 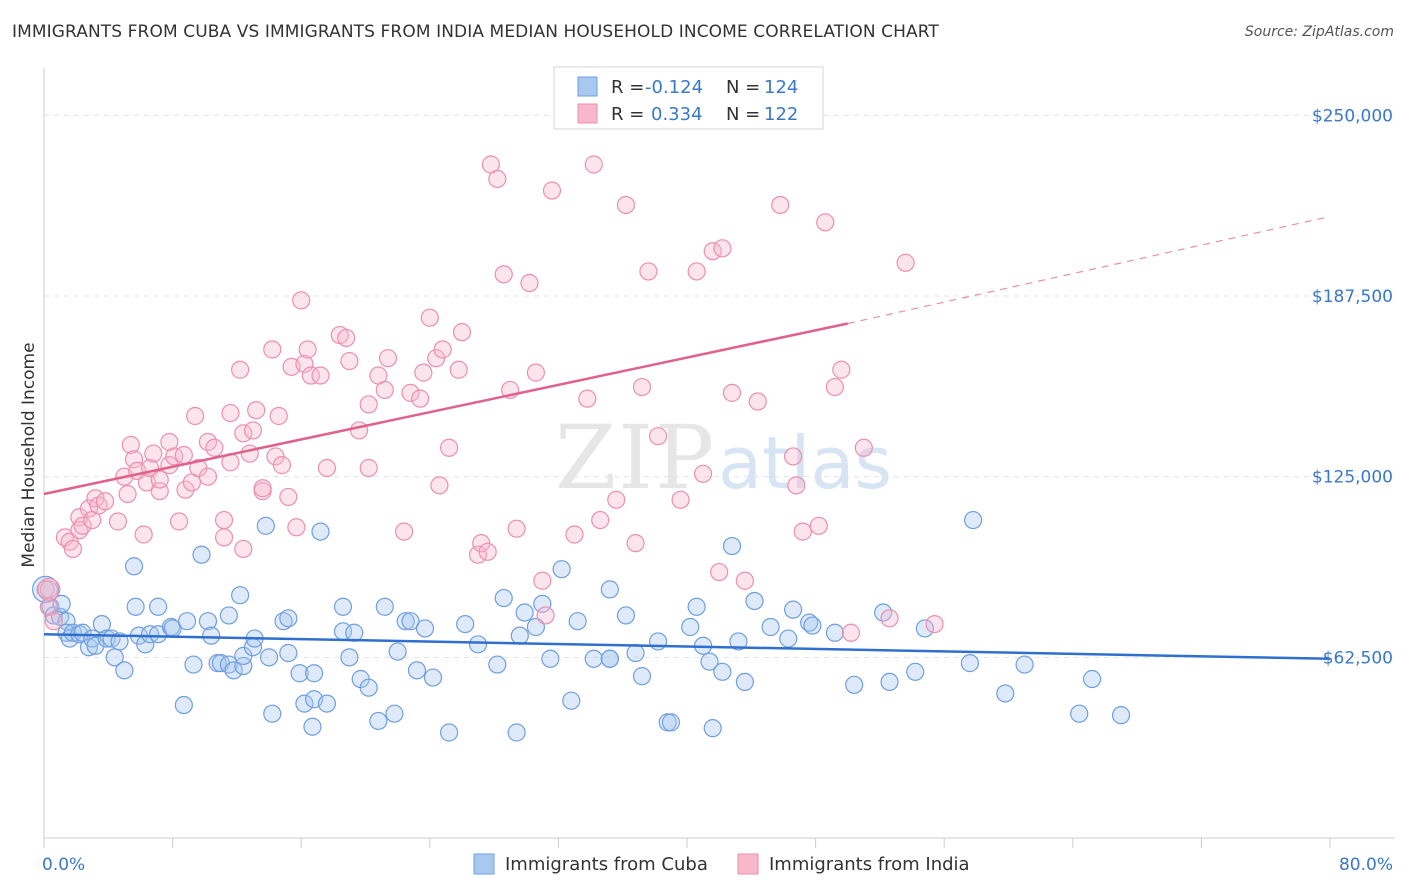 What do you see at coordinates (627, 87) in the screenshot?
I see `legend-r-label-cuba: R =` at bounding box center [627, 87].